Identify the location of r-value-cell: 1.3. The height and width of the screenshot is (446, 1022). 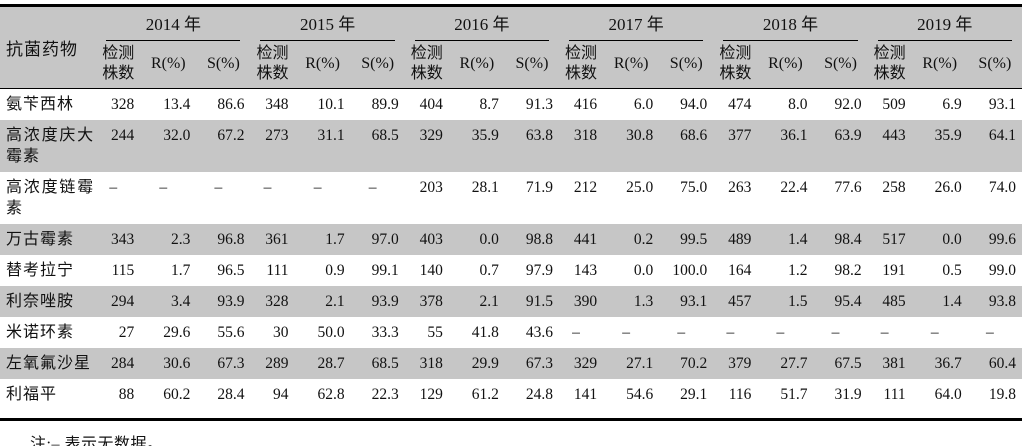
(643, 301).